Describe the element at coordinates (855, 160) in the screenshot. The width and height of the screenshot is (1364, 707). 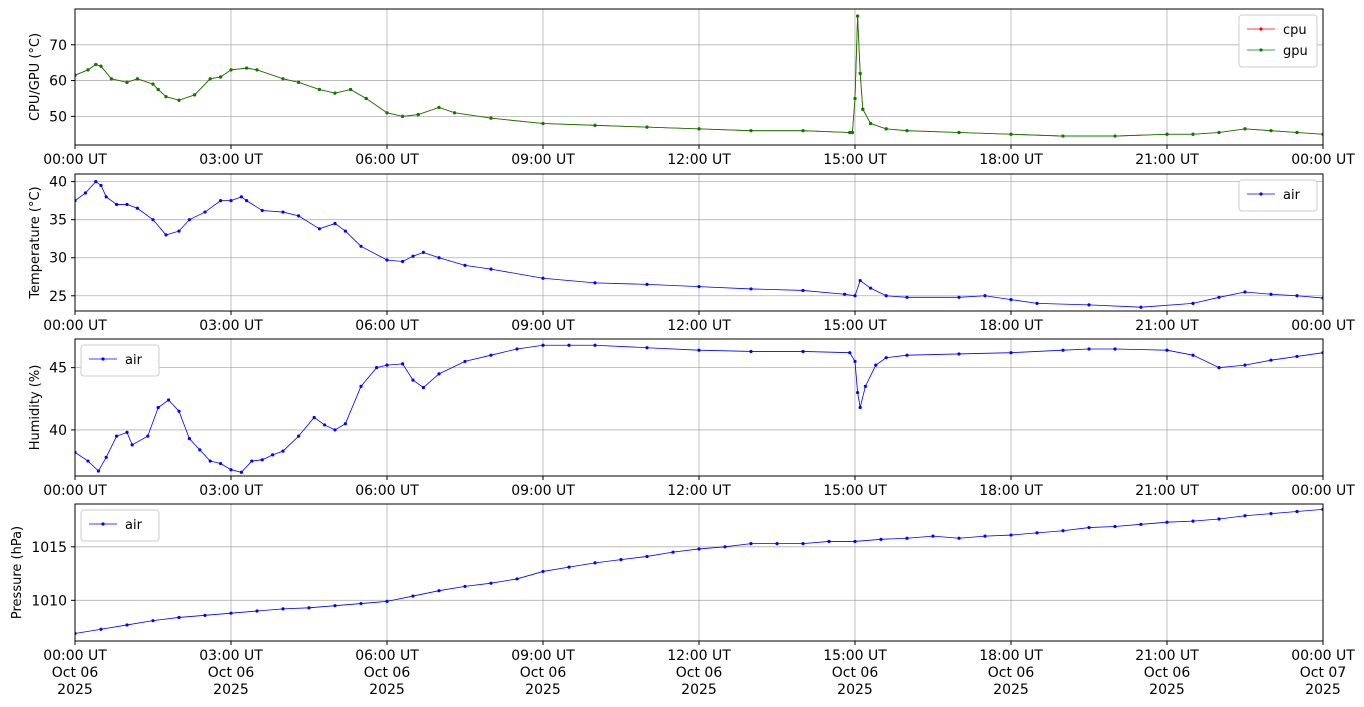
I see `x-tick-label: 15:00 UT` at that location.